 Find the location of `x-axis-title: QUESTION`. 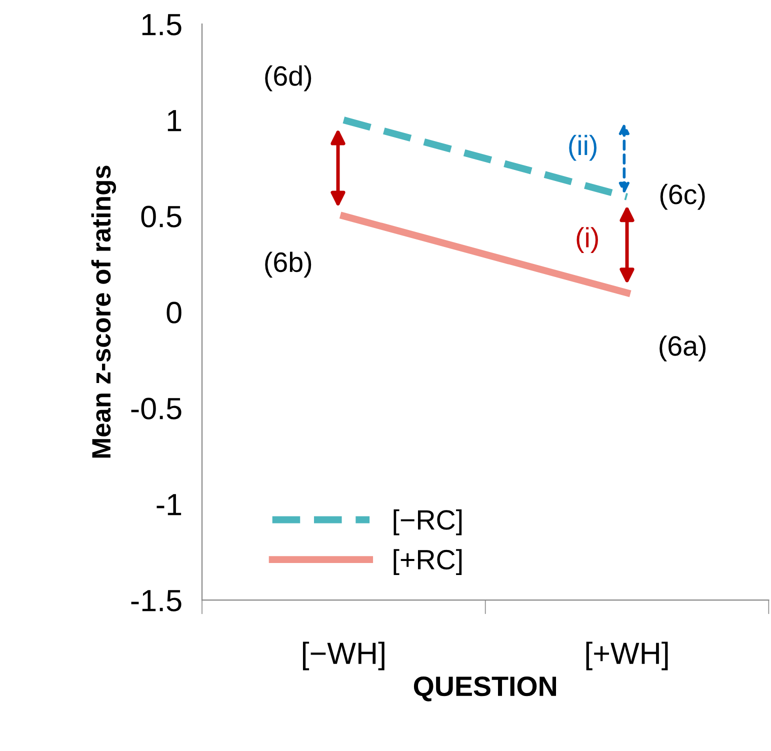

x-axis-title: QUESTION is located at coordinates (485, 689).